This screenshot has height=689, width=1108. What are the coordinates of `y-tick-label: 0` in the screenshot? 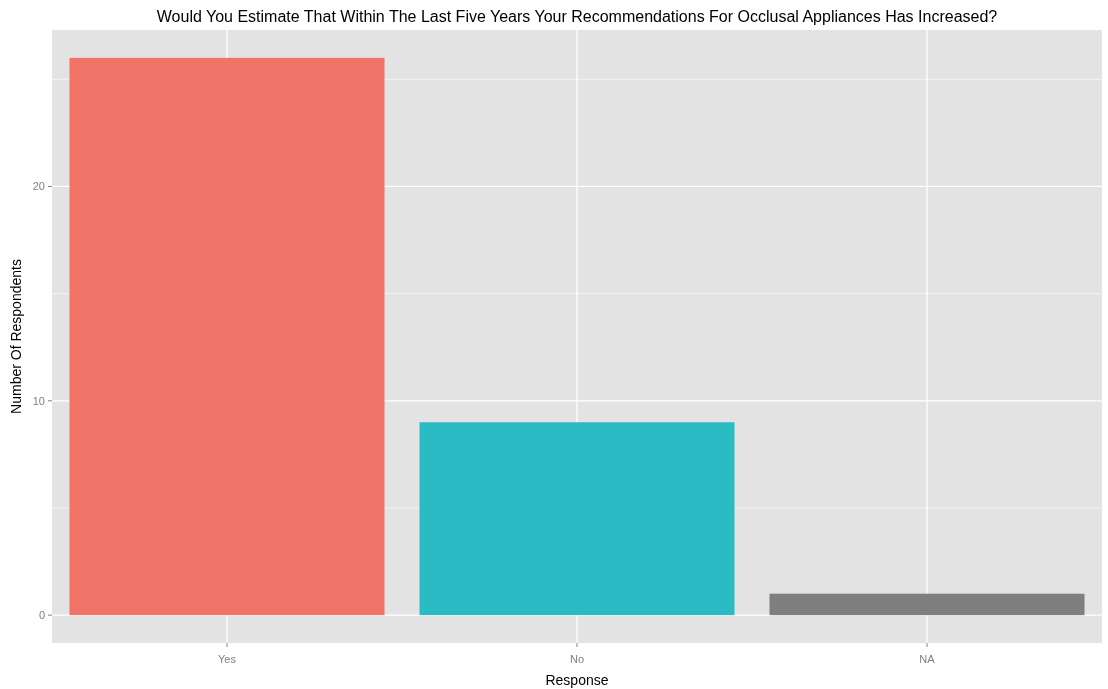 It's located at (41, 614).